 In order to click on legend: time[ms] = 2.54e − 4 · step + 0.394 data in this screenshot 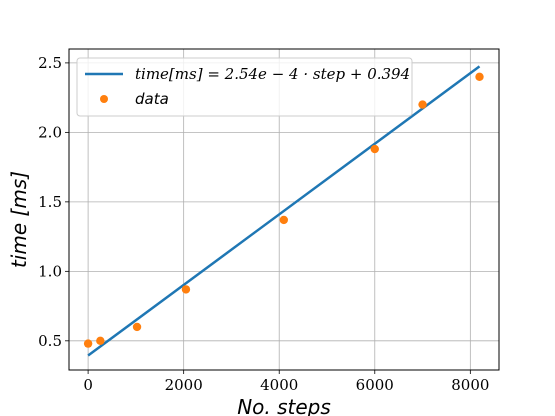, I will do `click(244, 87)`.